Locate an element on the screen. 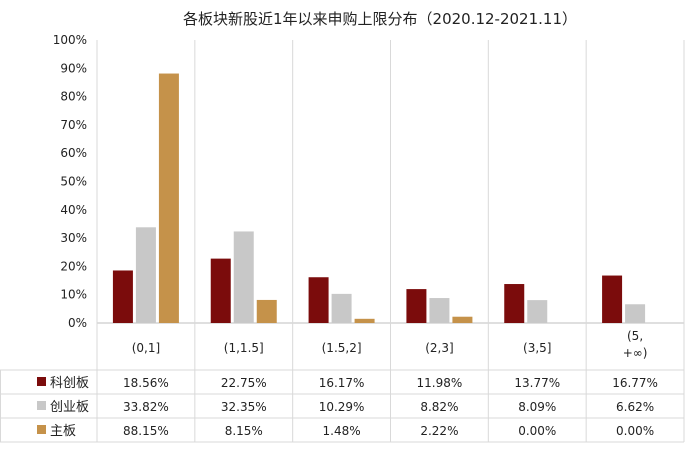  data-label: 18.56% is located at coordinates (146, 383).